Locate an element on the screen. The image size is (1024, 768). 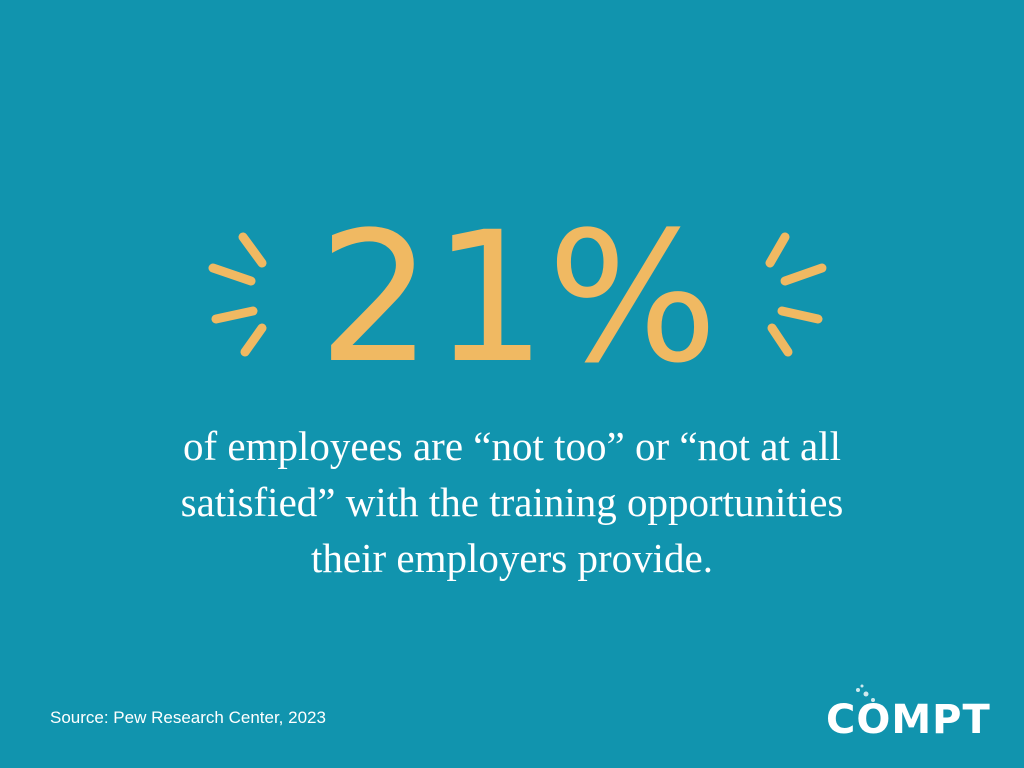
body-line: their employers provide. is located at coordinates (512, 558).